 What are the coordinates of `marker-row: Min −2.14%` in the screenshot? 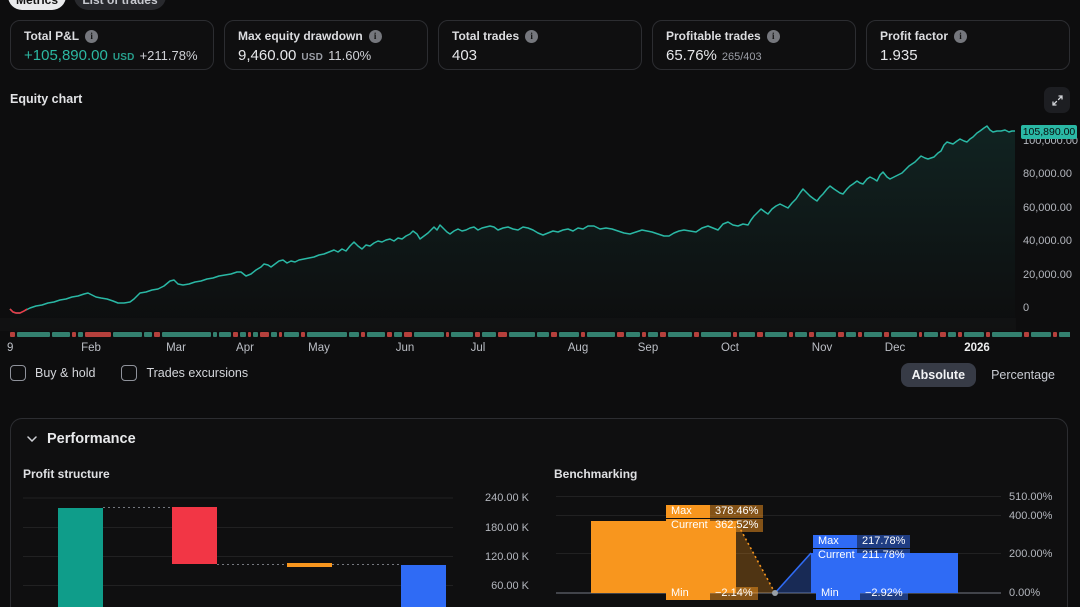 It's located at (712, 593).